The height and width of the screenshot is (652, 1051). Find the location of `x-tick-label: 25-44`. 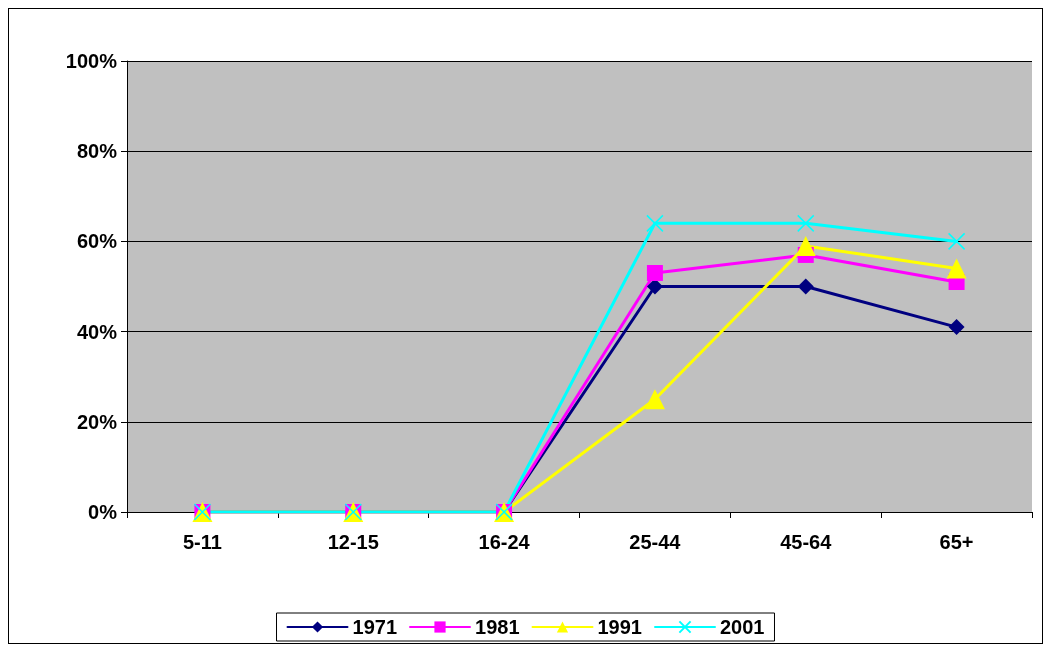

x-tick-label: 25-44 is located at coordinates (655, 542).